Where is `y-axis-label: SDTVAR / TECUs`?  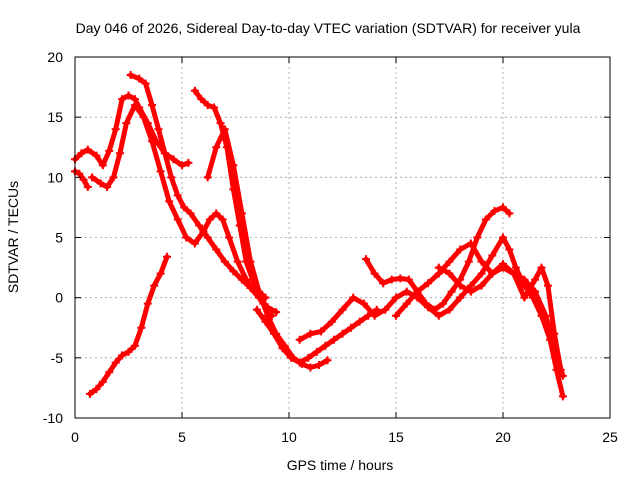 y-axis-label: SDTVAR / TECUs is located at coordinates (13, 237).